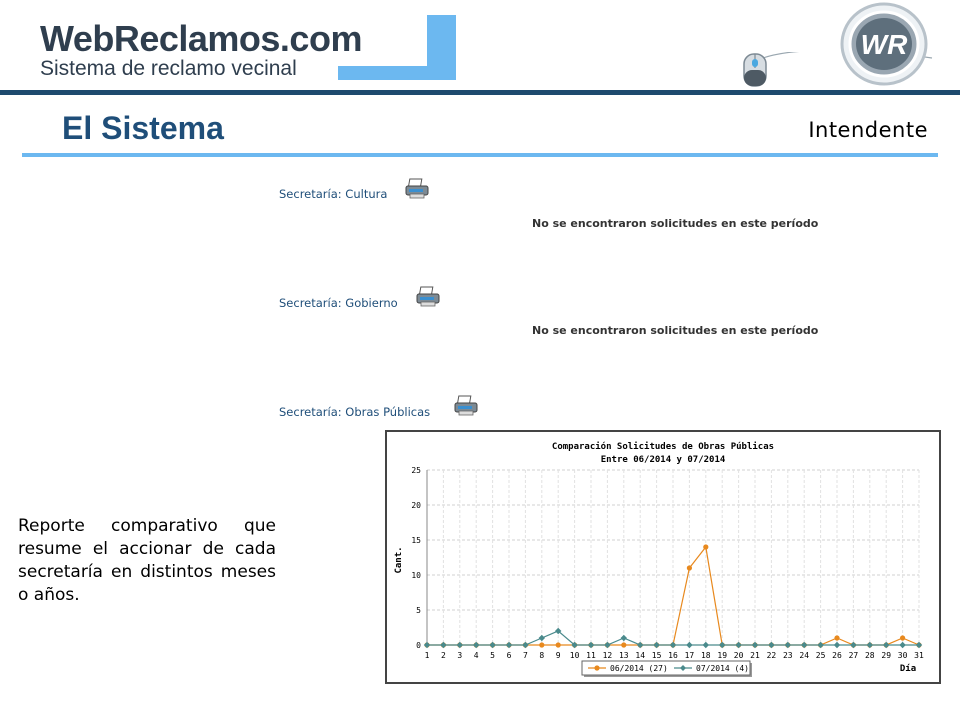 This screenshot has width=960, height=720. I want to click on x-tick-label: 20, so click(739, 655).